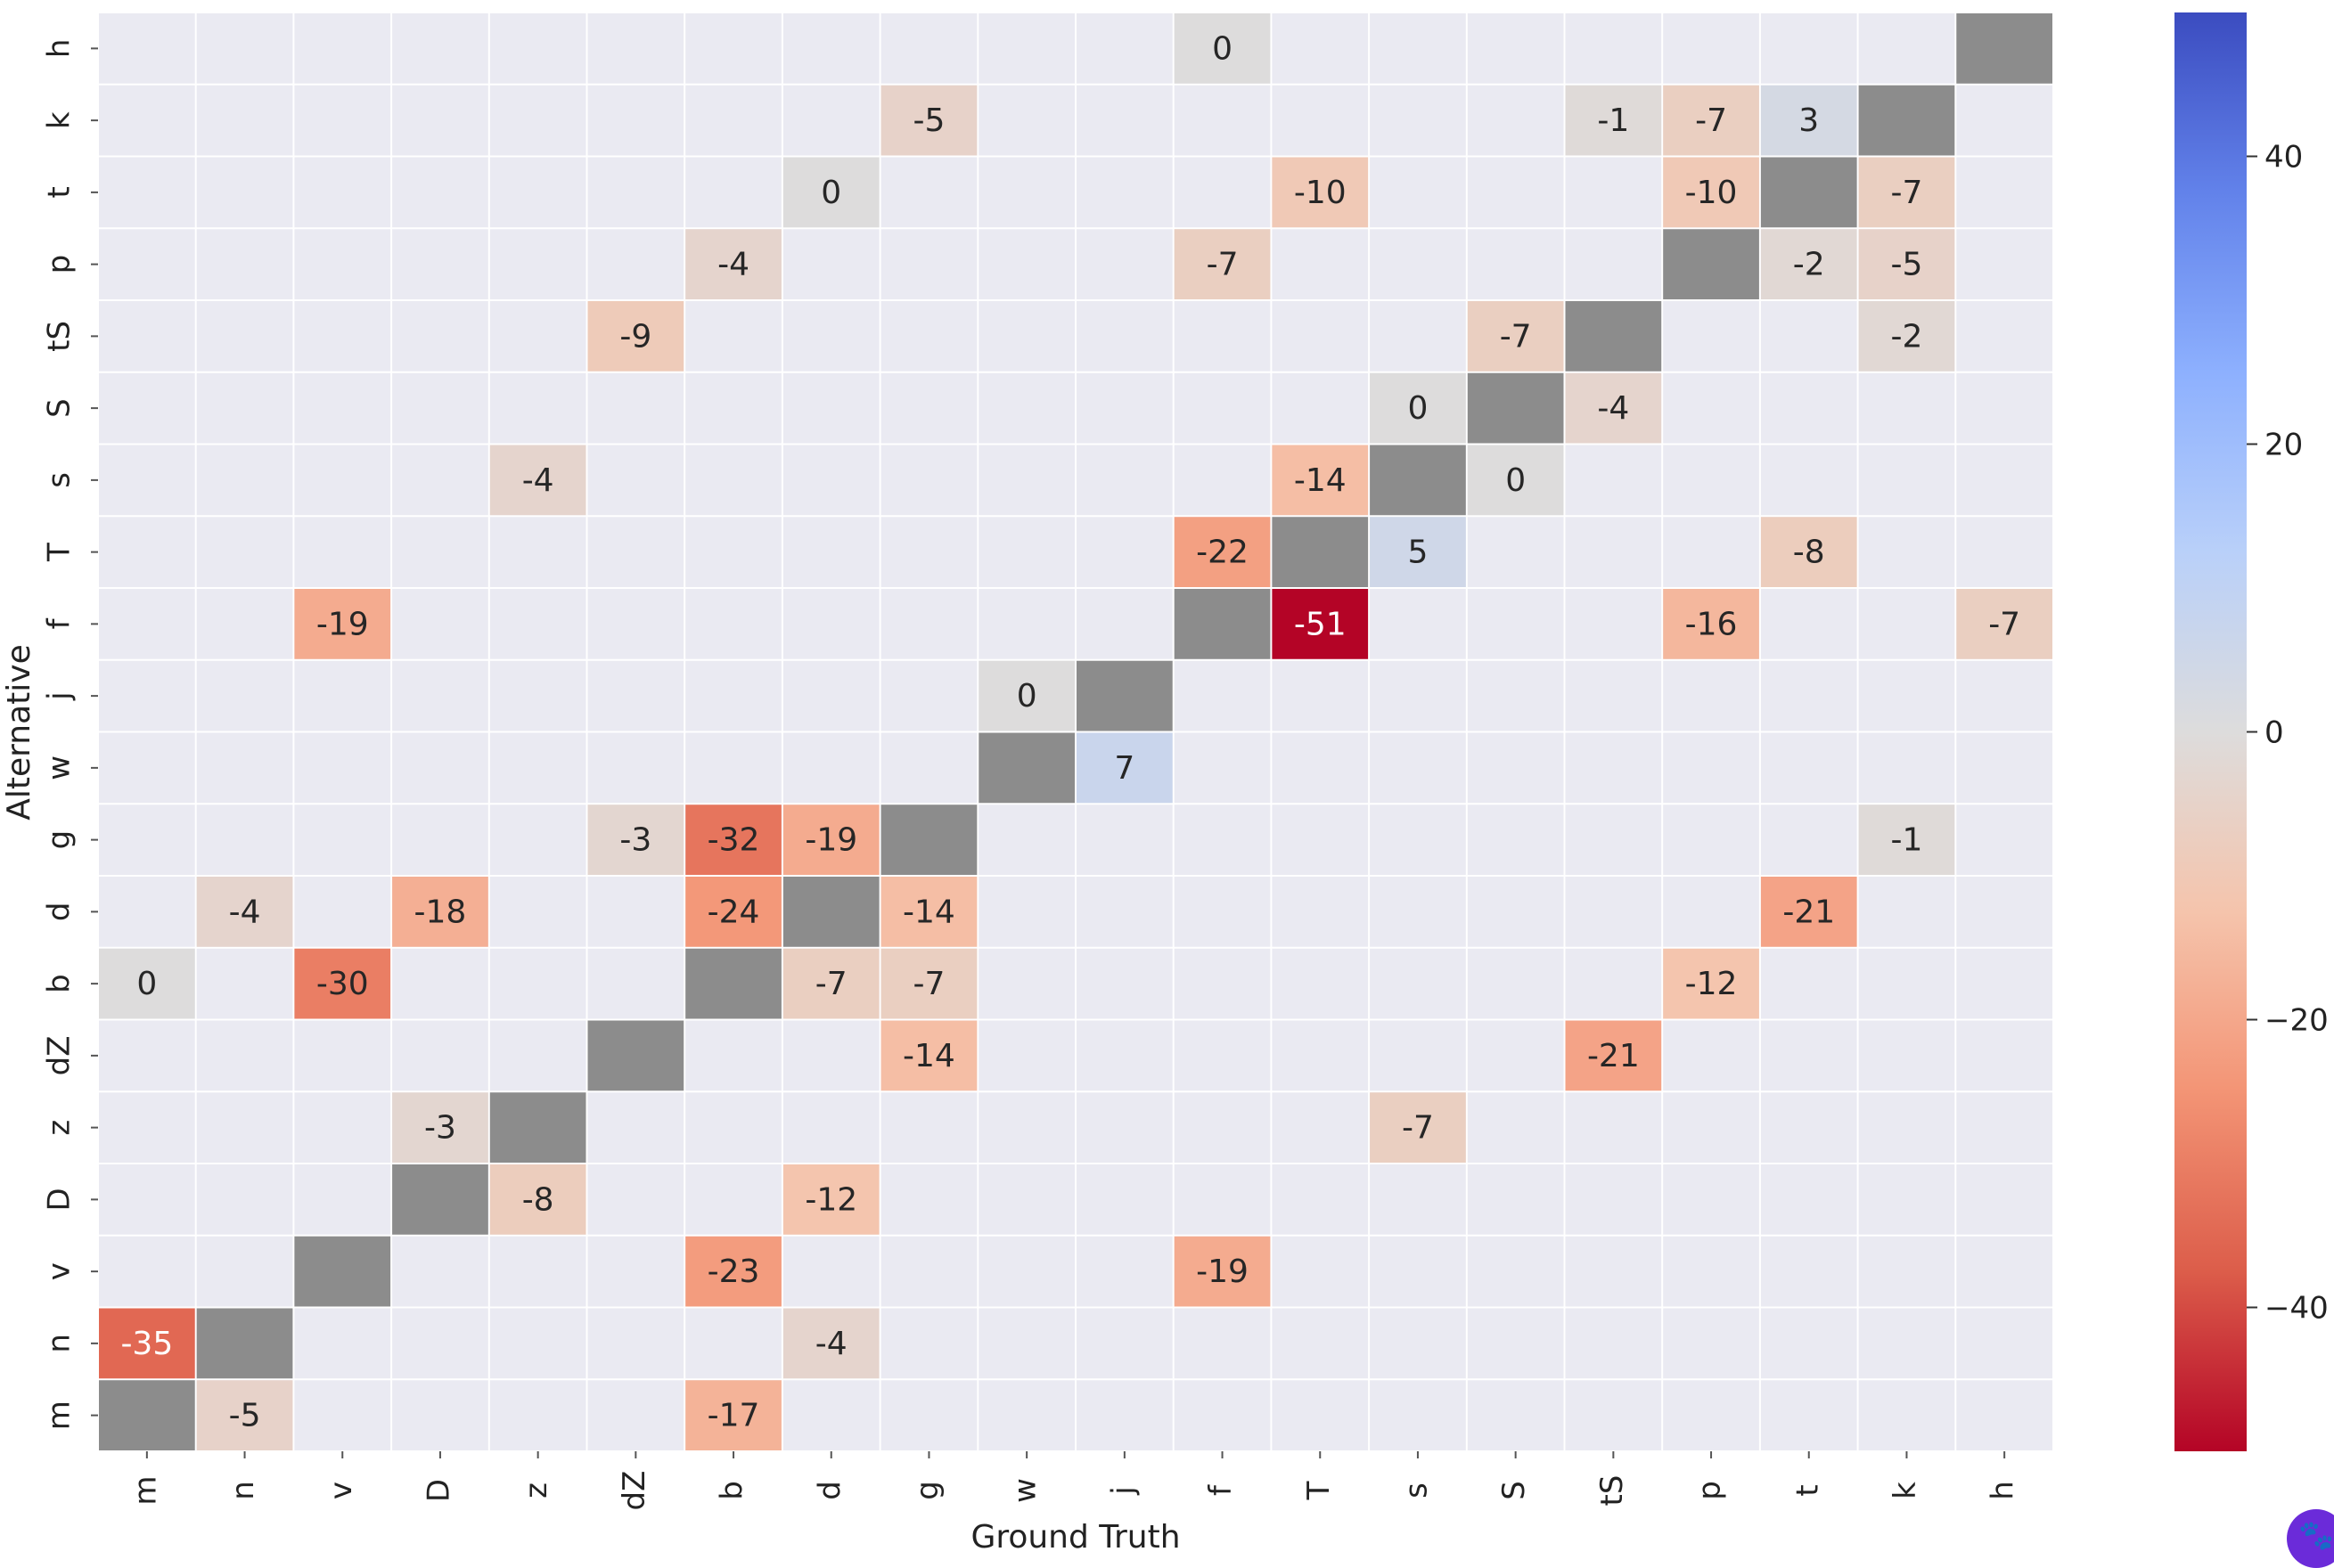 This screenshot has height=1568, width=2334. What do you see at coordinates (60, 1271) in the screenshot?
I see `y-tick-label: v` at bounding box center [60, 1271].